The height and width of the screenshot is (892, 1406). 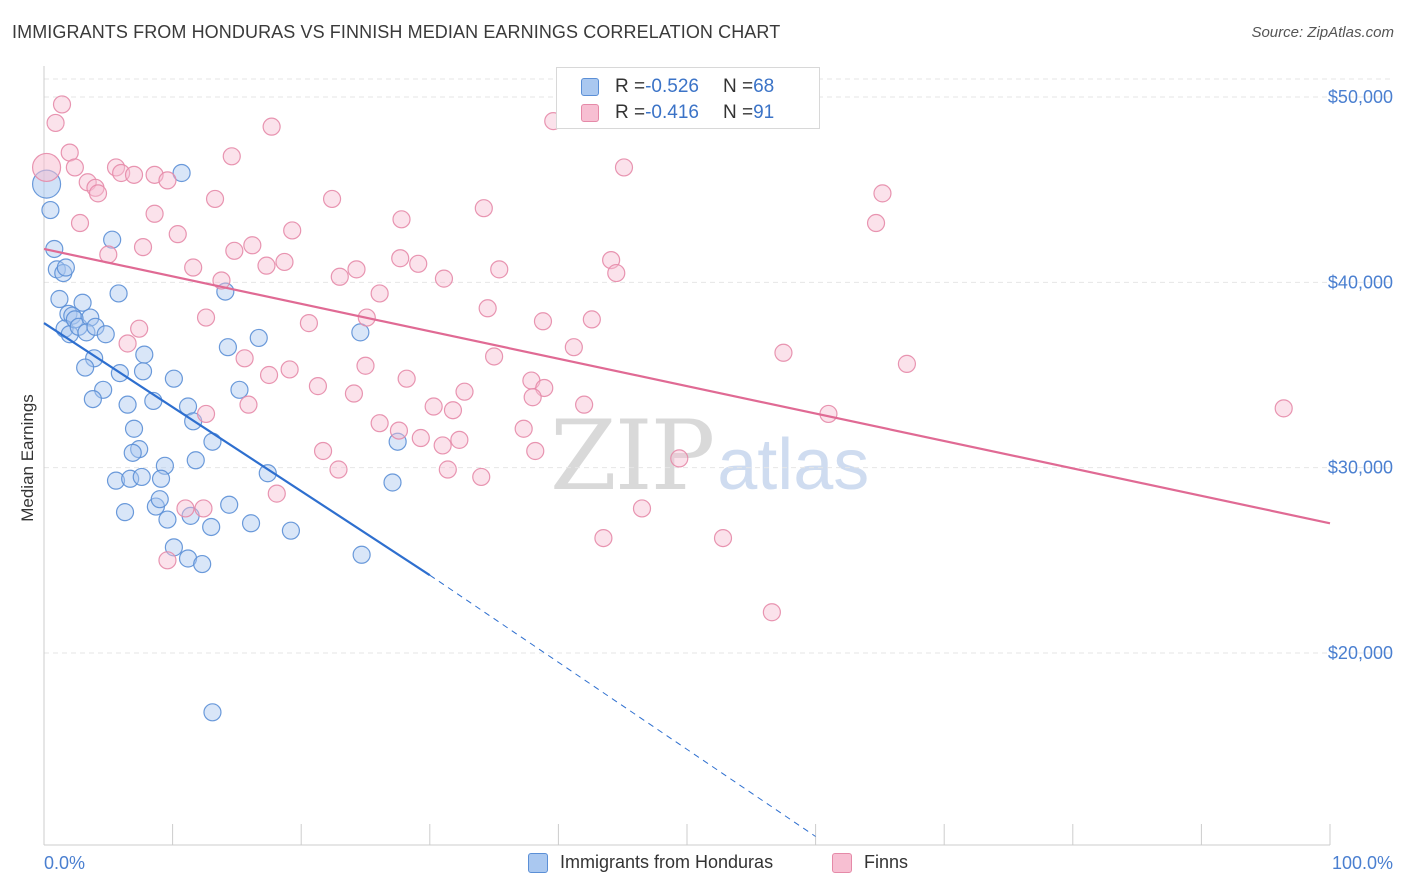 I want to click on legend-item-finns: Finns, so click(x=870, y=862).